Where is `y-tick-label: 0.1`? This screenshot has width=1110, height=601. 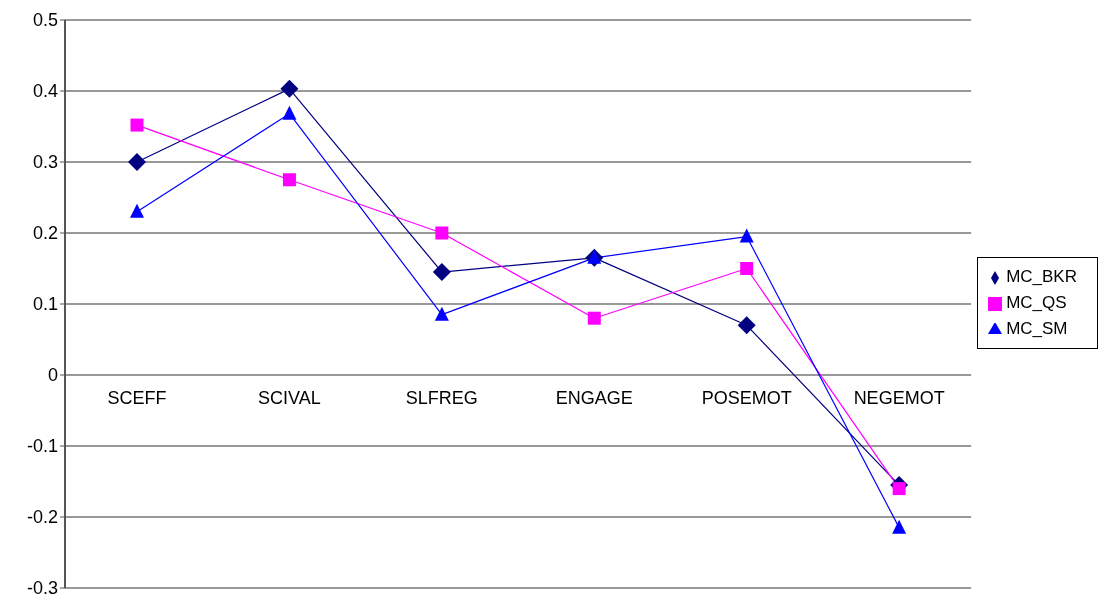 y-tick-label: 0.1 is located at coordinates (45, 304).